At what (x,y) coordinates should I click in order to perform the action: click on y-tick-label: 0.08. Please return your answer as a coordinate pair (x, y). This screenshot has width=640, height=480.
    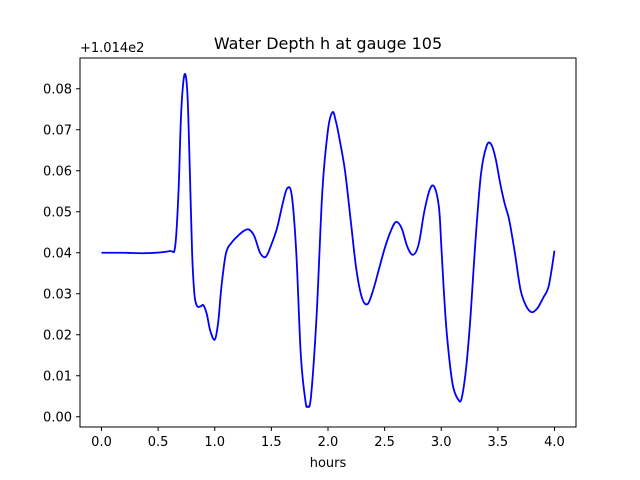
    Looking at the image, I should click on (57, 89).